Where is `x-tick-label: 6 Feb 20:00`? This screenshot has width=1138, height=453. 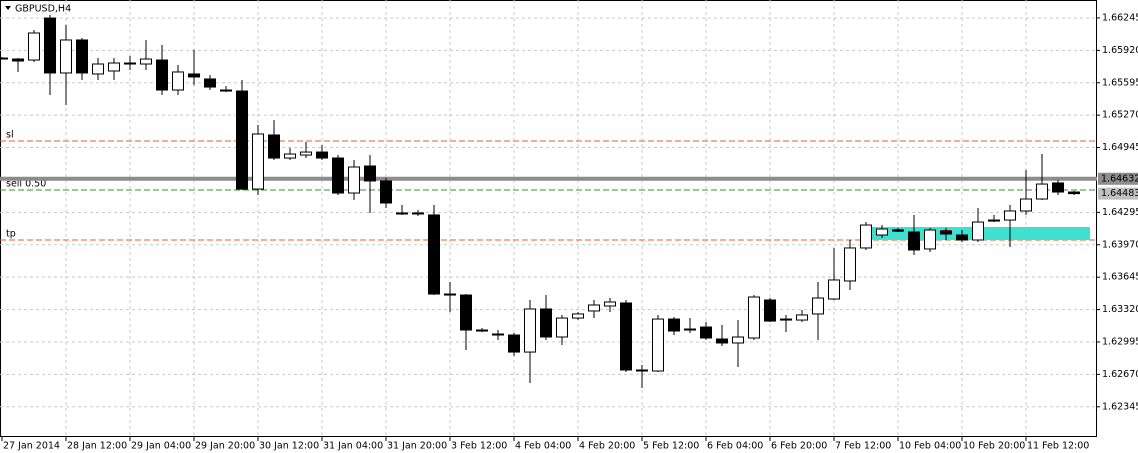 x-tick-label: 6 Feb 20:00 is located at coordinates (799, 446).